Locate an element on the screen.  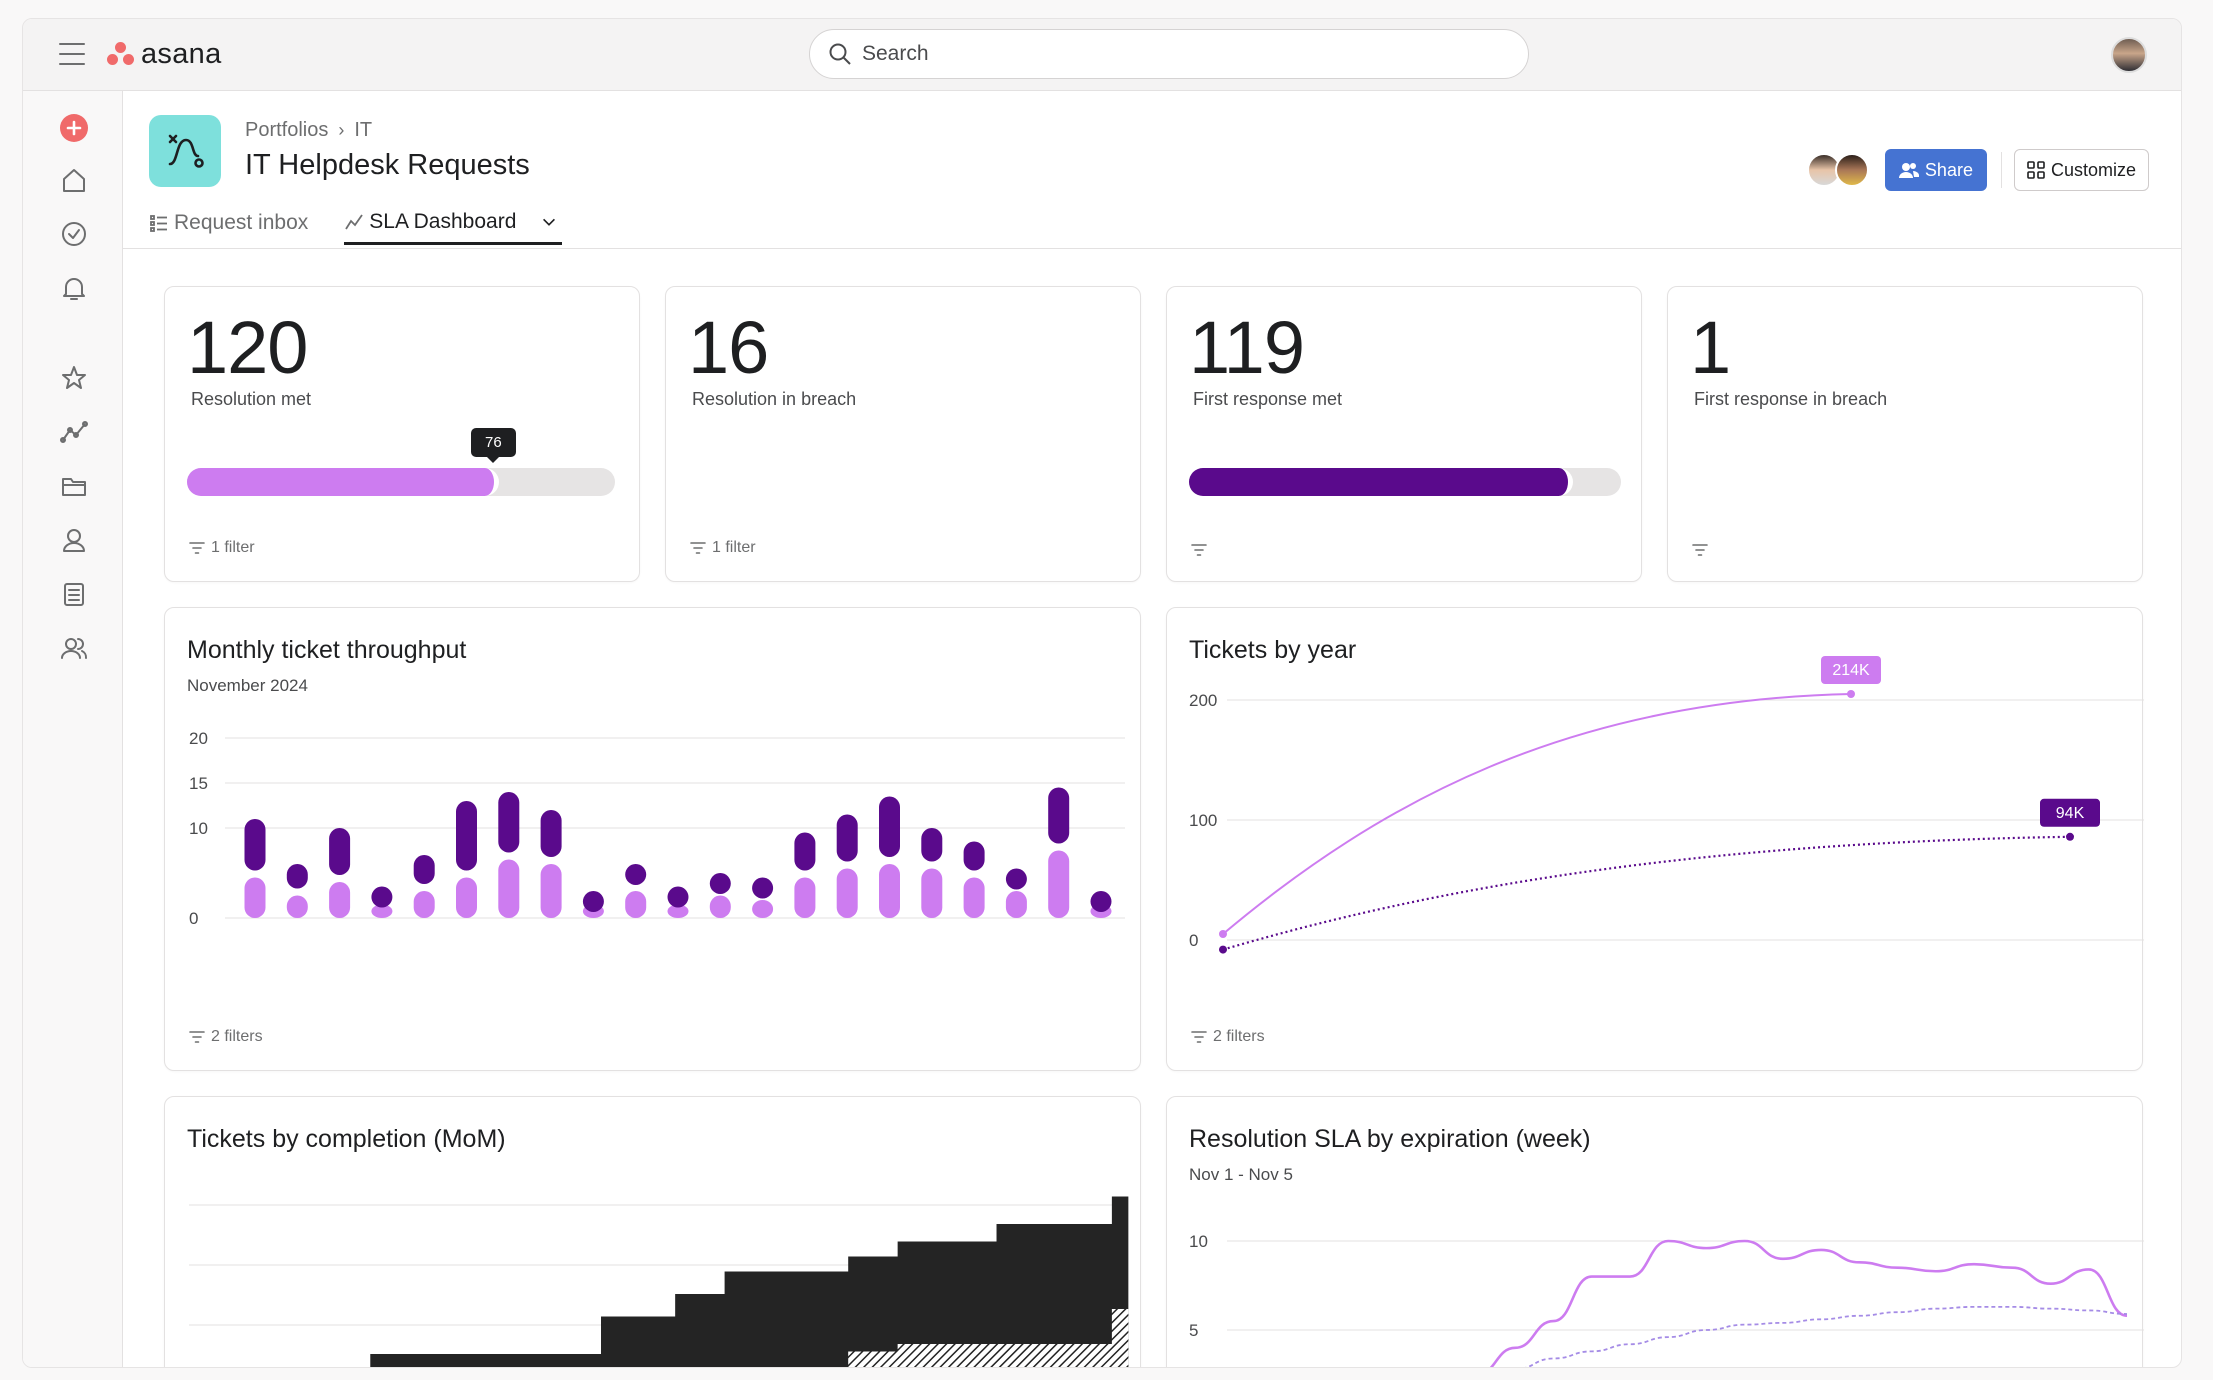
sidebar-item-people is located at coordinates (74, 540).